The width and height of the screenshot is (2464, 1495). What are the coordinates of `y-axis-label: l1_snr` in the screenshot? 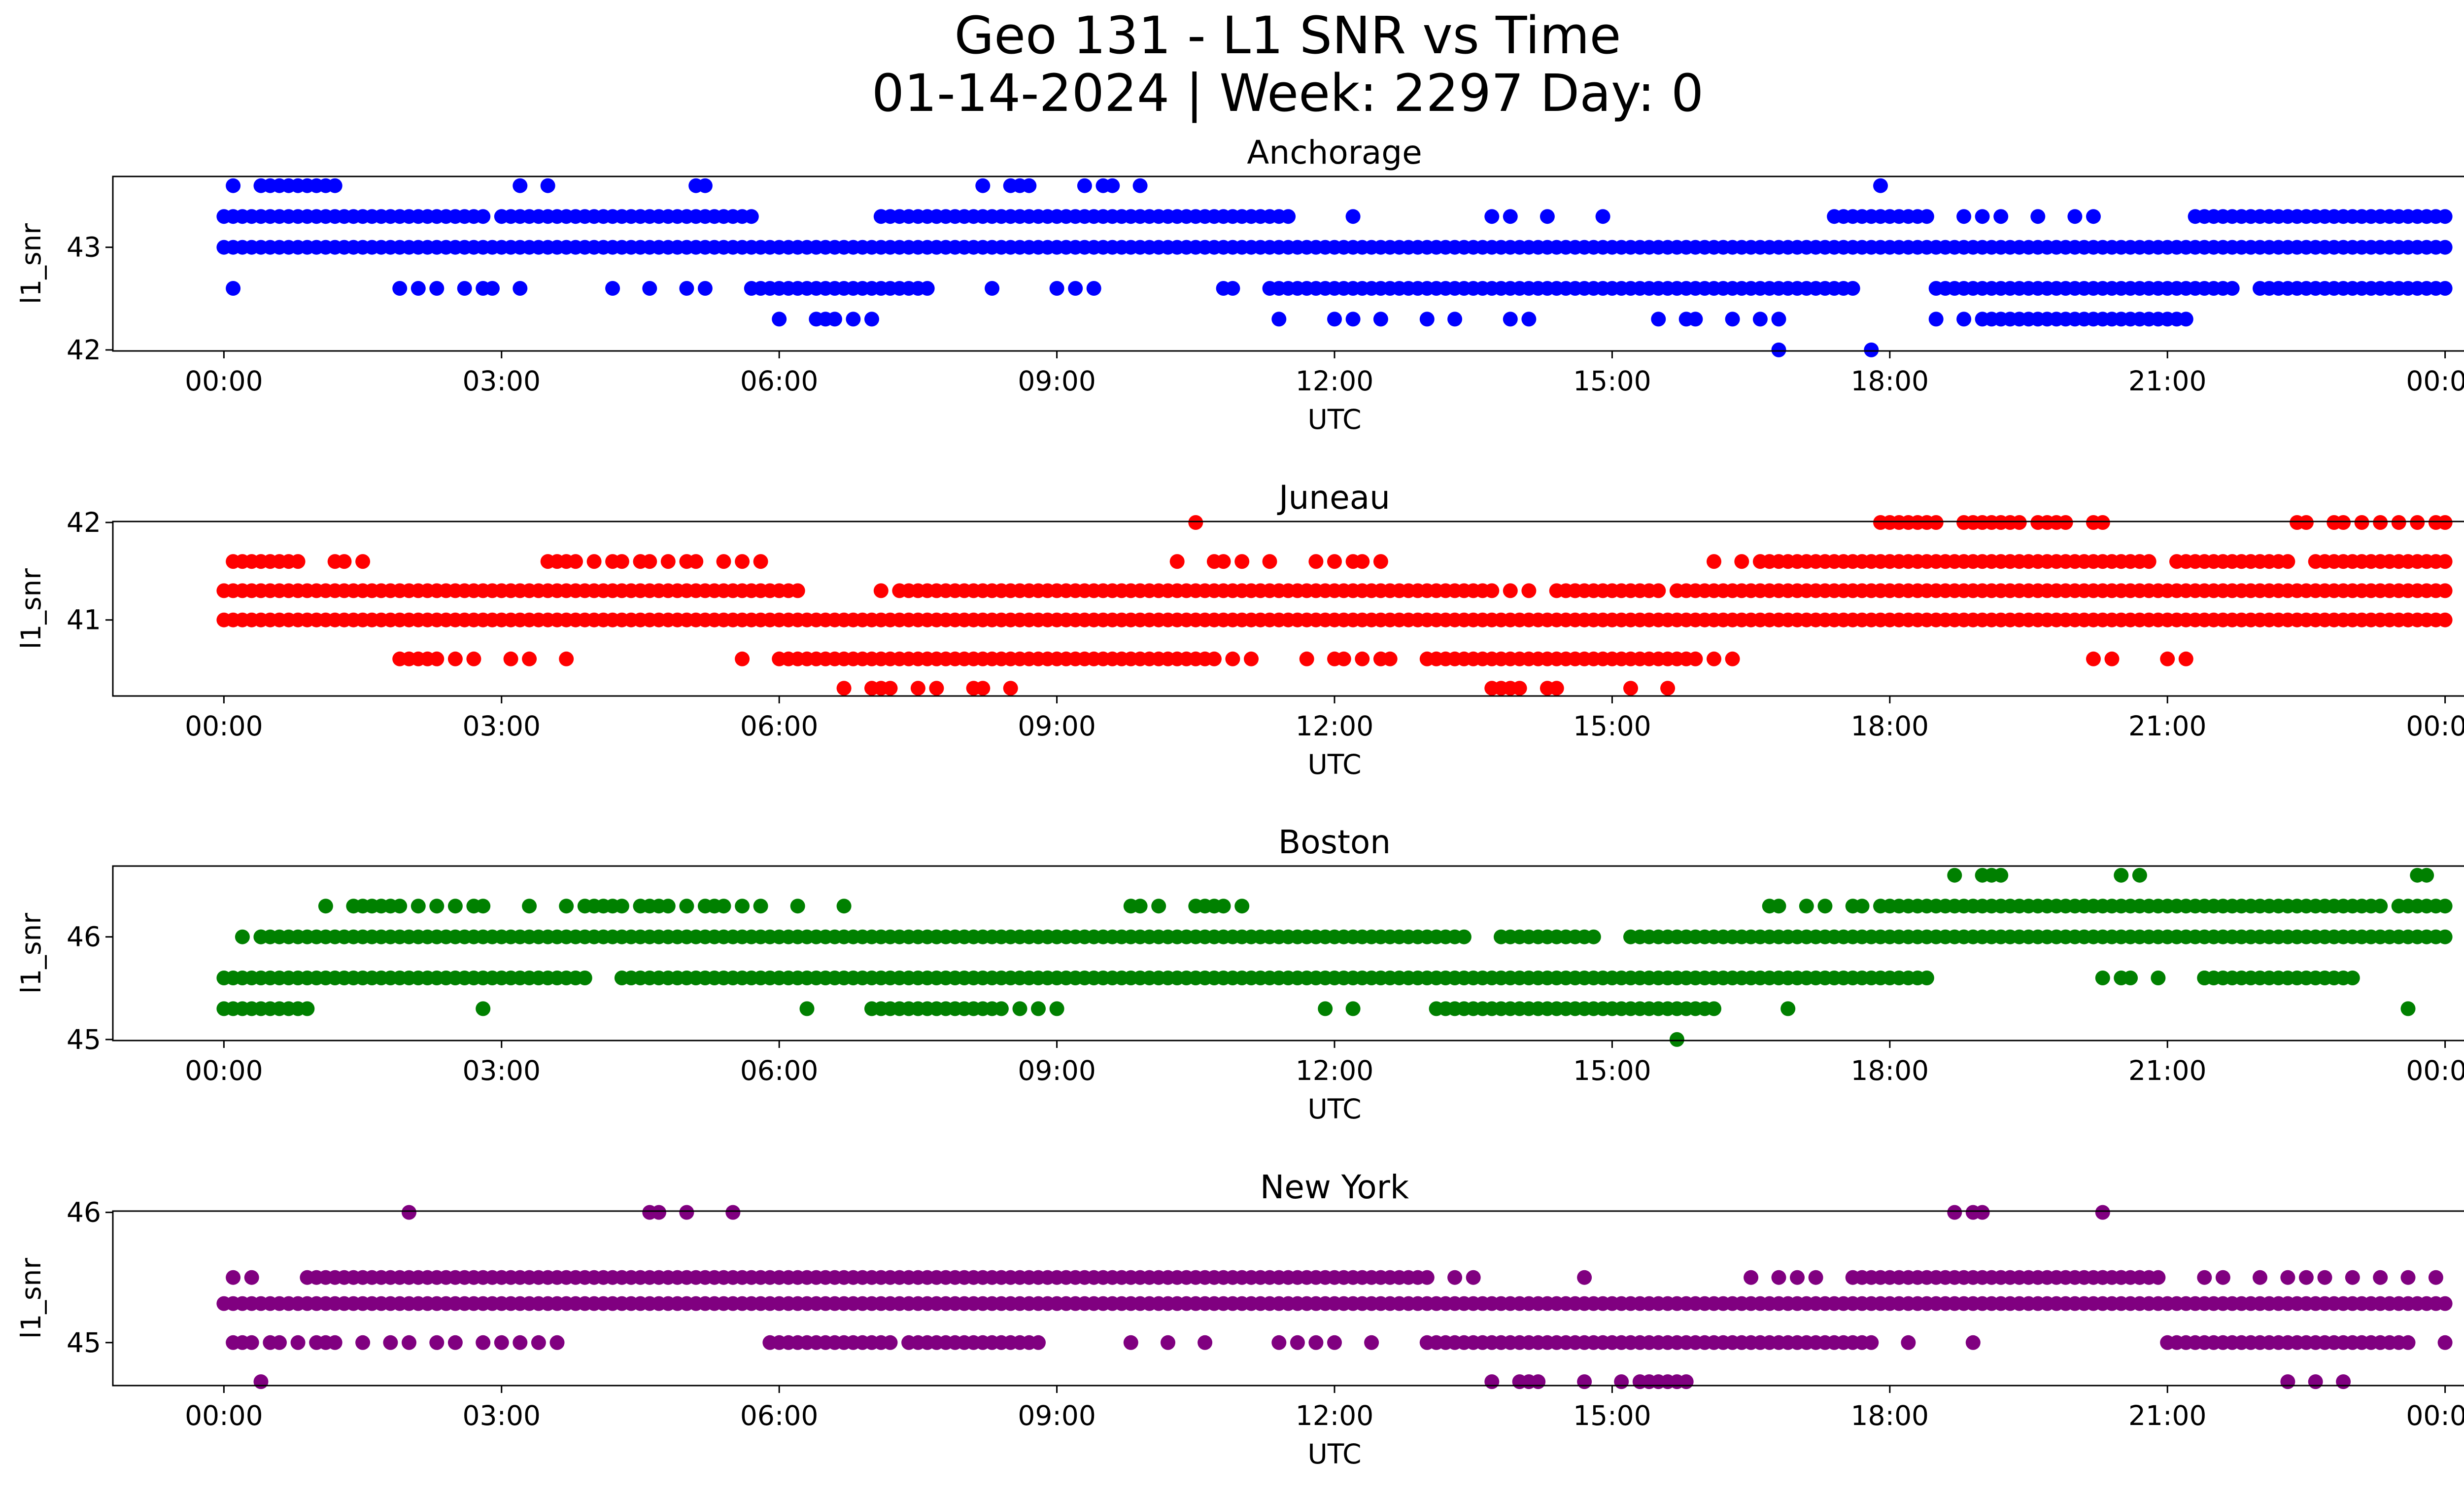 It's located at (31, 1298).